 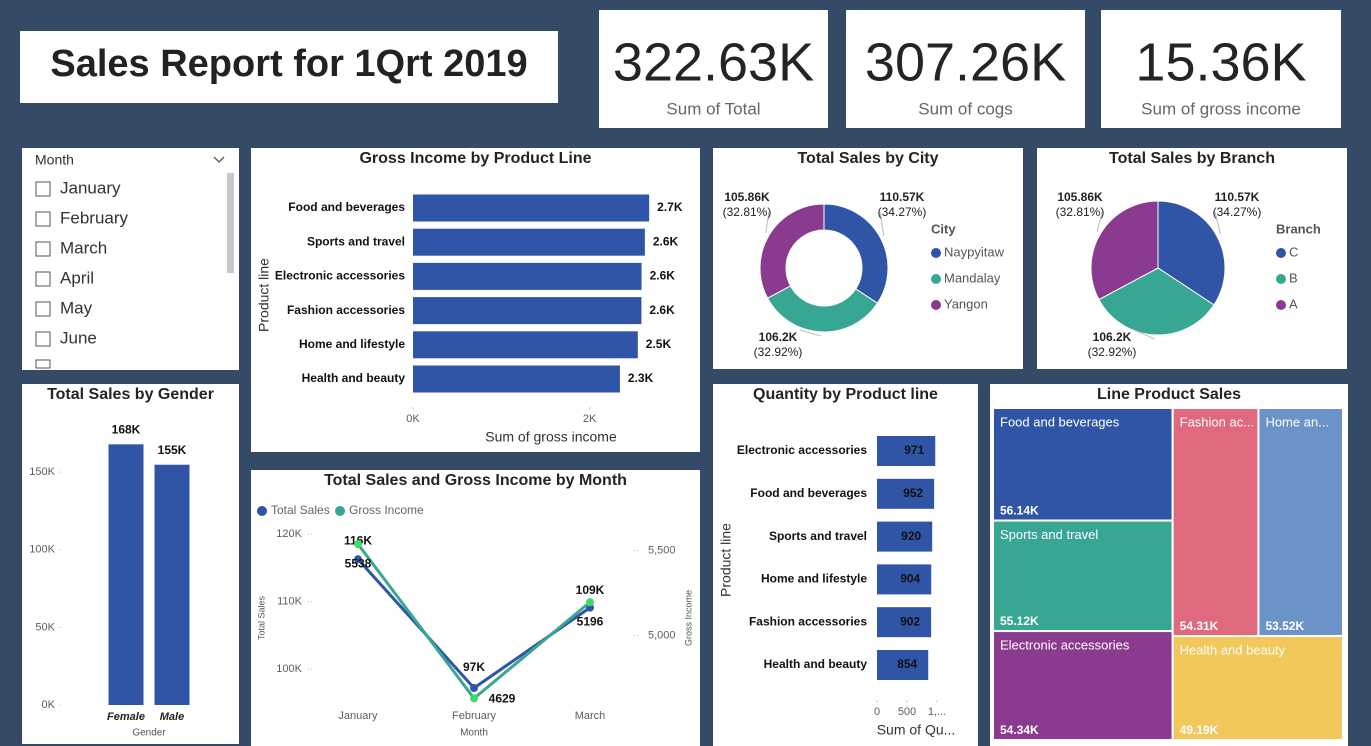 I want to click on title-box, so click(x=289, y=67).